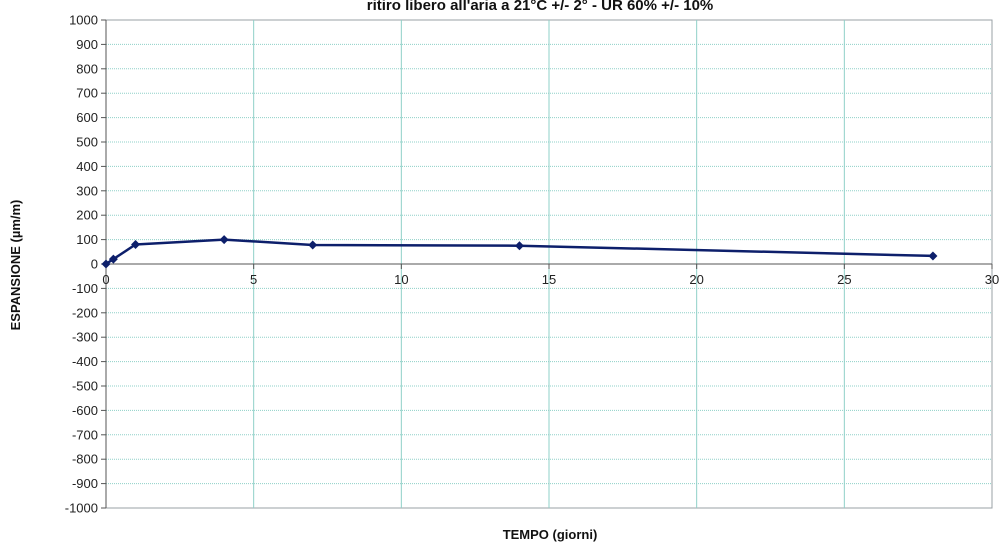 Image resolution: width=1000 pixels, height=553 pixels. Describe the element at coordinates (85, 410) in the screenshot. I see `y-tick-label: -600` at that location.